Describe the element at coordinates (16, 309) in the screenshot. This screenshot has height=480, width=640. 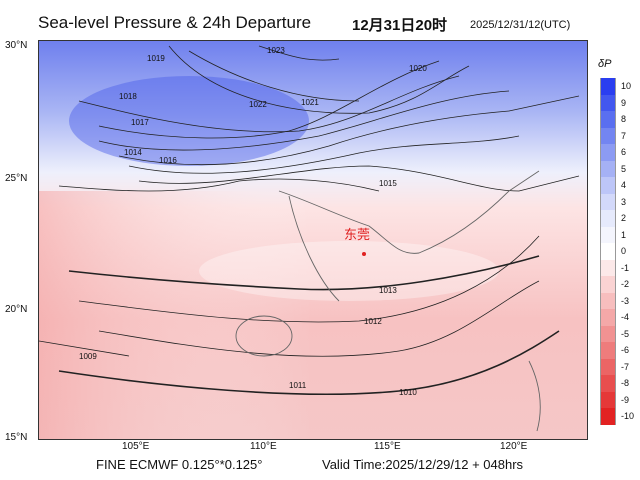
I see `lat-label-20: 20°N` at that location.